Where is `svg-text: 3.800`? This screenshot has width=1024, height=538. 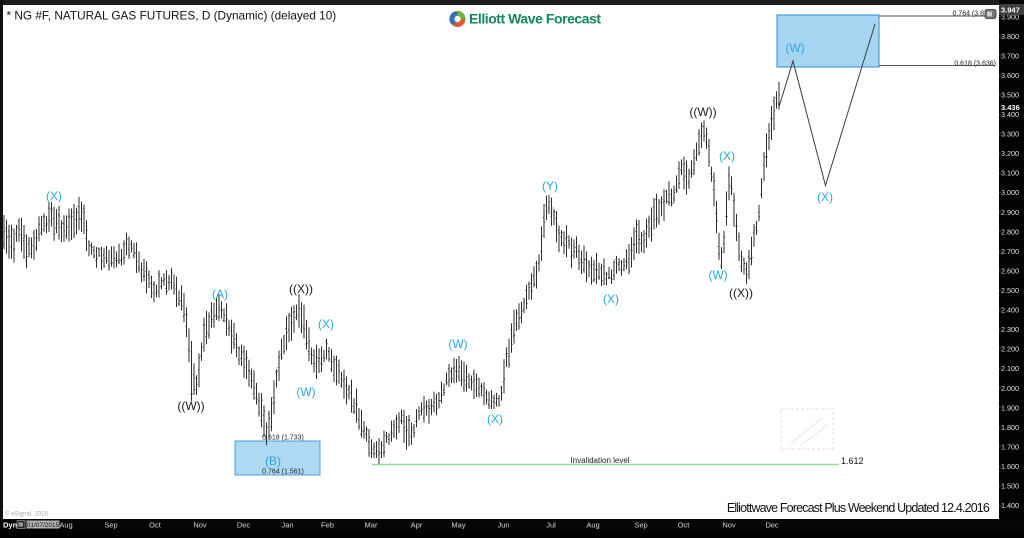 svg-text: 3.800 is located at coordinates (1010, 36).